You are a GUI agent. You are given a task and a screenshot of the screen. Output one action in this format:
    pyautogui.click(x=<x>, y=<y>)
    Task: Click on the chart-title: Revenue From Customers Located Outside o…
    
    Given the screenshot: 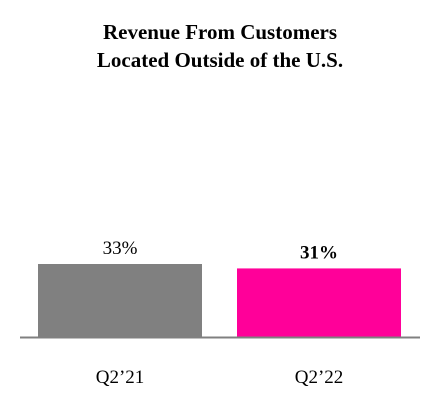 What is the action you would take?
    pyautogui.click(x=220, y=46)
    